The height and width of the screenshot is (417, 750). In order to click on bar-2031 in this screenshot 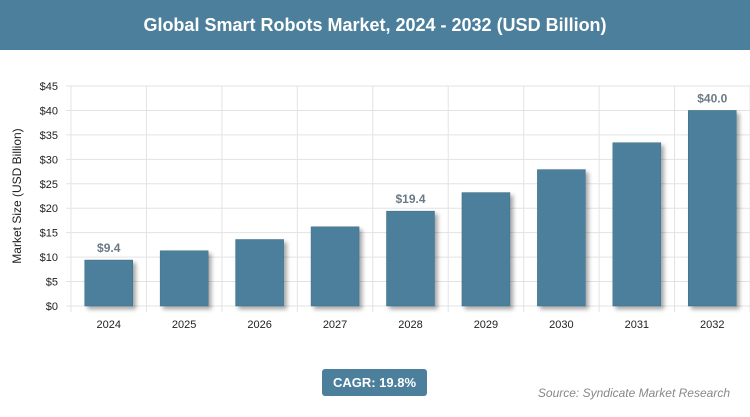, I will do `click(637, 224)`.